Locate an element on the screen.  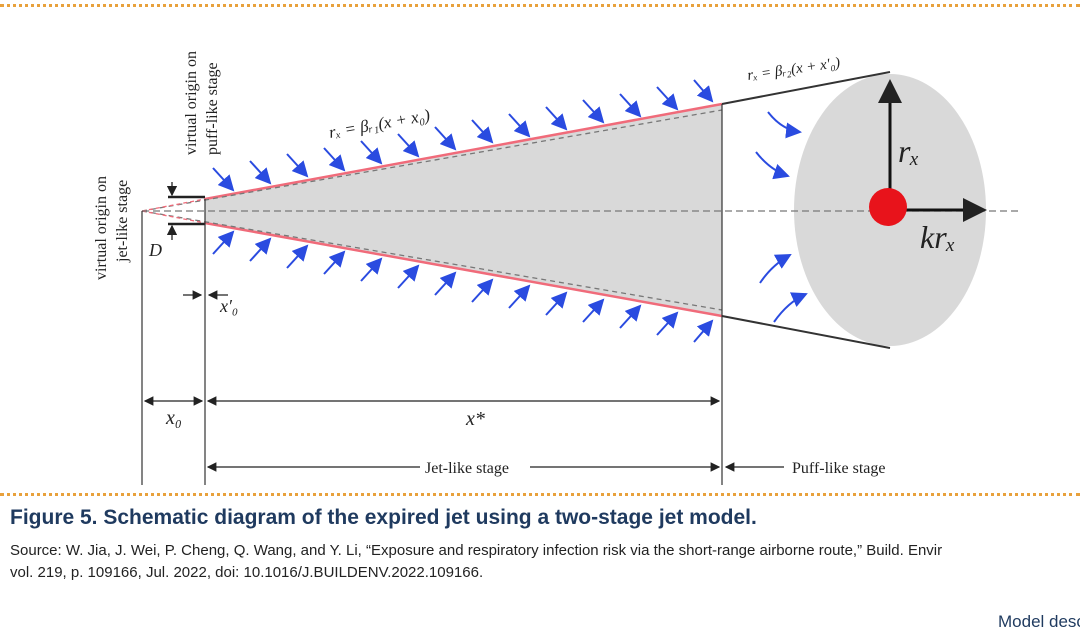
entrainment-arrows-lower is located at coordinates (463, 286).